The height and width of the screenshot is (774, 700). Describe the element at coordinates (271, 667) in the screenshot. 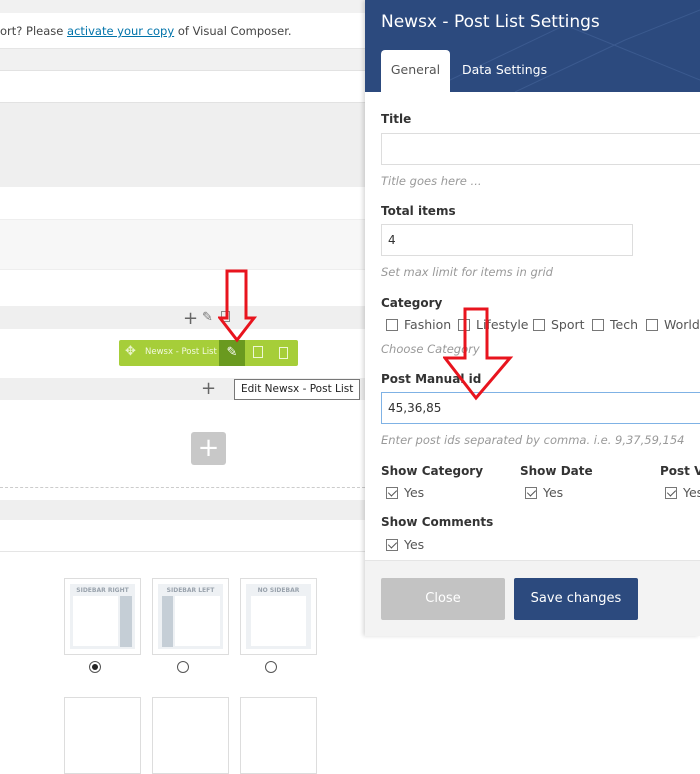

I see `layout-radio-no-sidebar` at that location.